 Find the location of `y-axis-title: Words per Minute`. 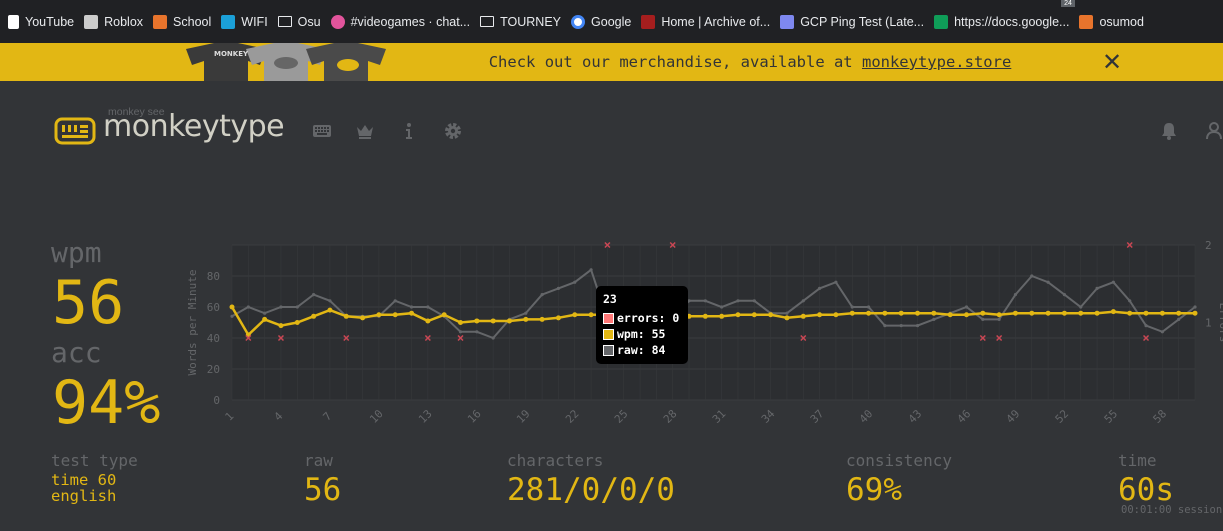

y-axis-title: Words per Minute is located at coordinates (192, 323).